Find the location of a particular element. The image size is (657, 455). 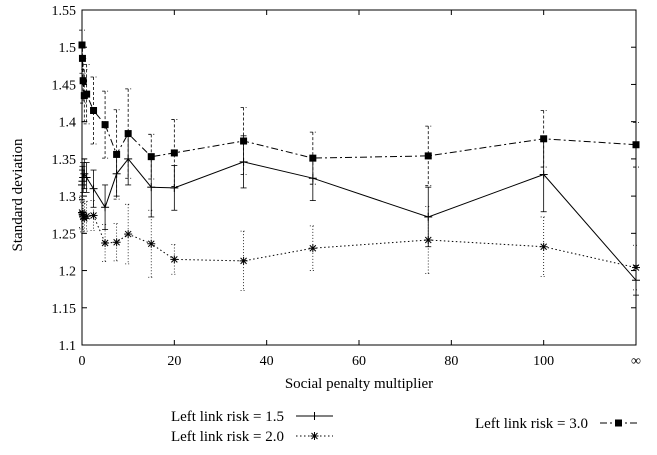

y-tick-label: 1.15 is located at coordinates (64, 309).